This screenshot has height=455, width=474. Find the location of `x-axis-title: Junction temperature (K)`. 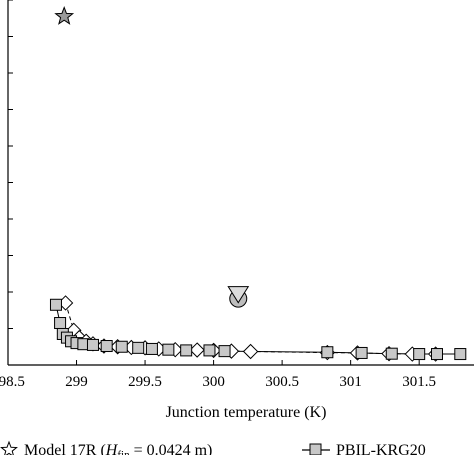

x-axis-title: Junction temperature (K) is located at coordinates (246, 412).